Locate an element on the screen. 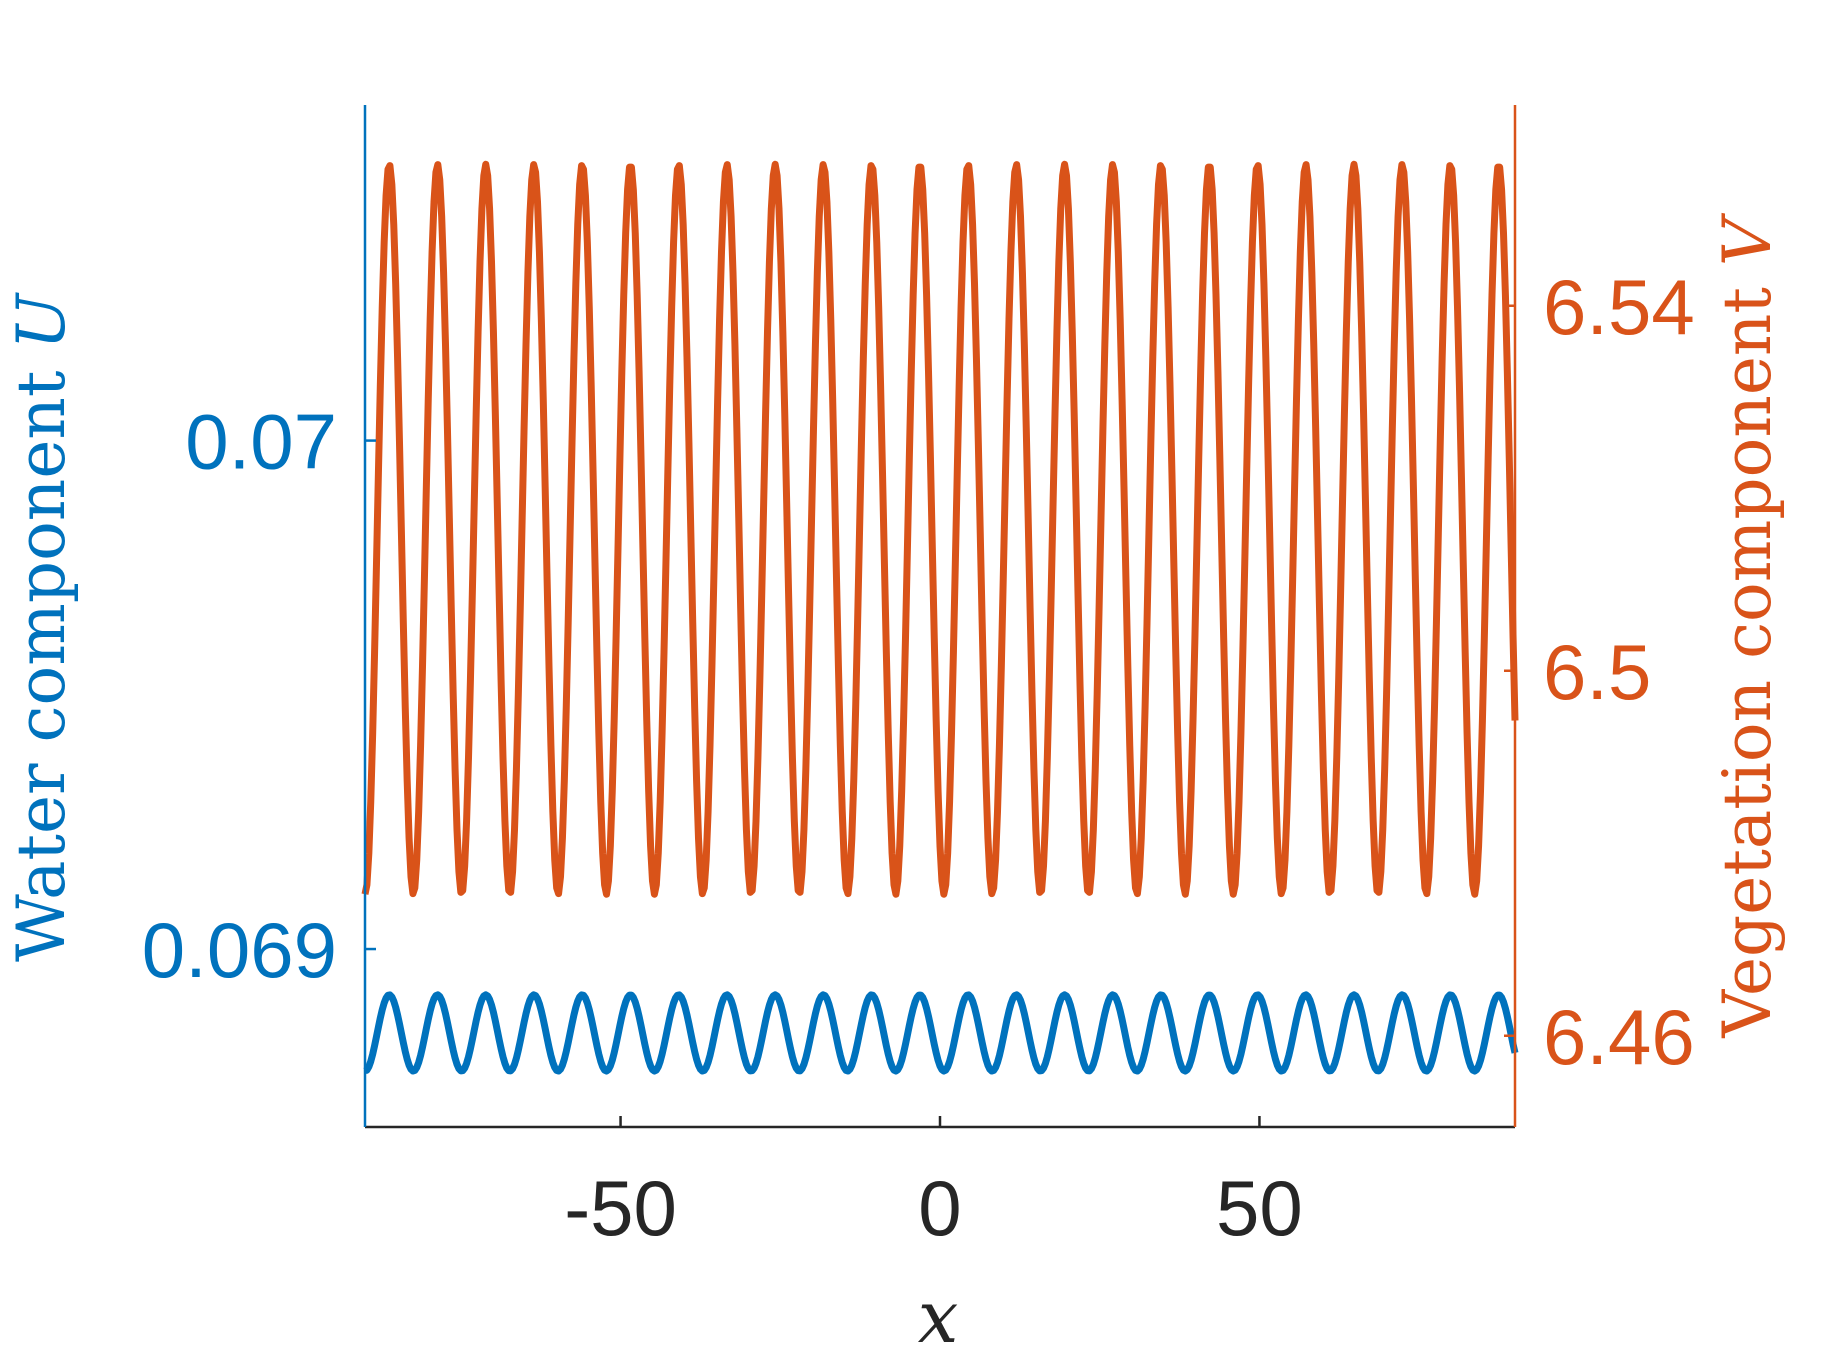  x-tick-label: 50 is located at coordinates (1259, 1208).